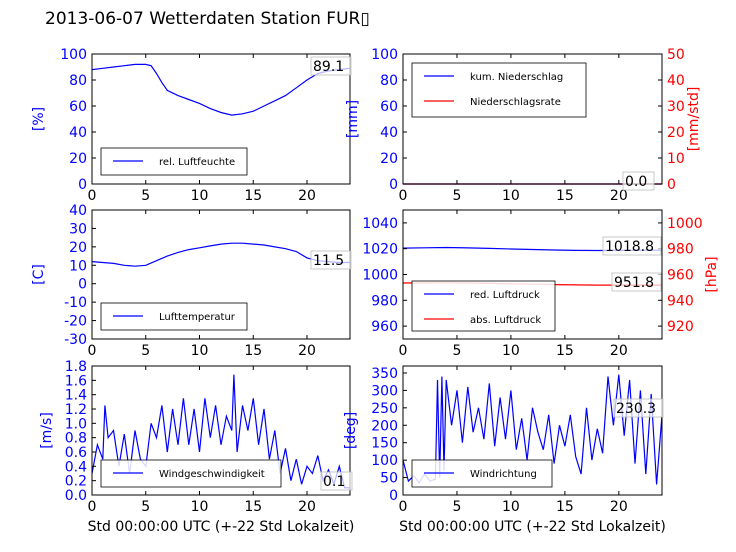  I want to click on wind-speed-annotation-box, so click(336, 481).